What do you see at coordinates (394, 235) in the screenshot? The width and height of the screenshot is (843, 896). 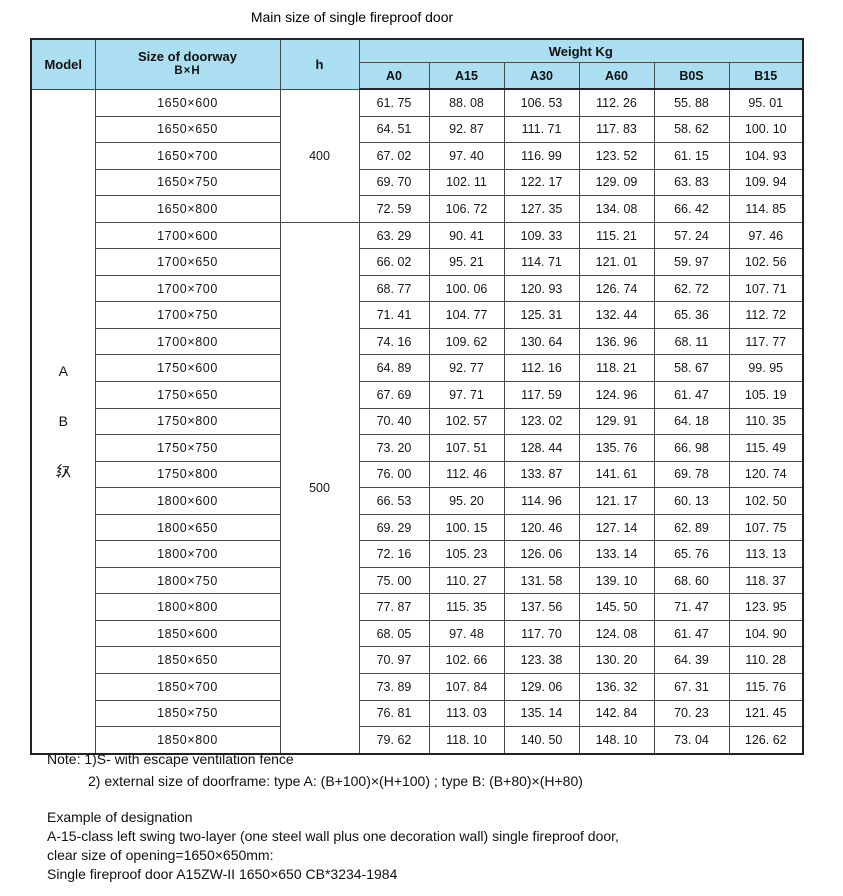 I see `weight-cell-a0: 63. 29` at bounding box center [394, 235].